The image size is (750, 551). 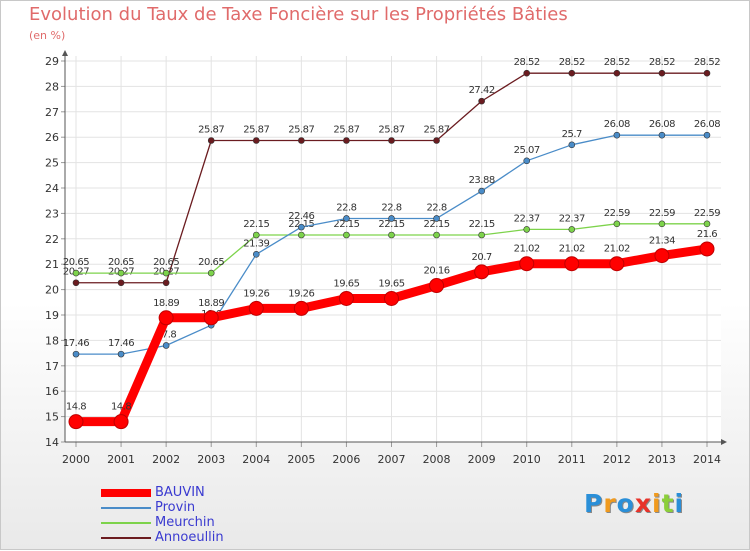 I want to click on y-tick-label: 26, so click(x=52, y=137).